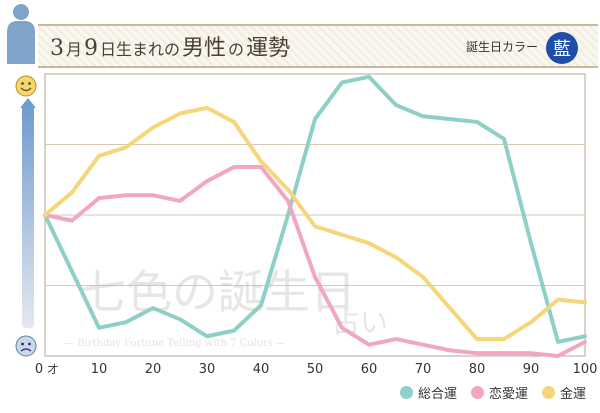 The width and height of the screenshot is (600, 413). I want to click on birthday-color-badge: 藍, so click(562, 48).